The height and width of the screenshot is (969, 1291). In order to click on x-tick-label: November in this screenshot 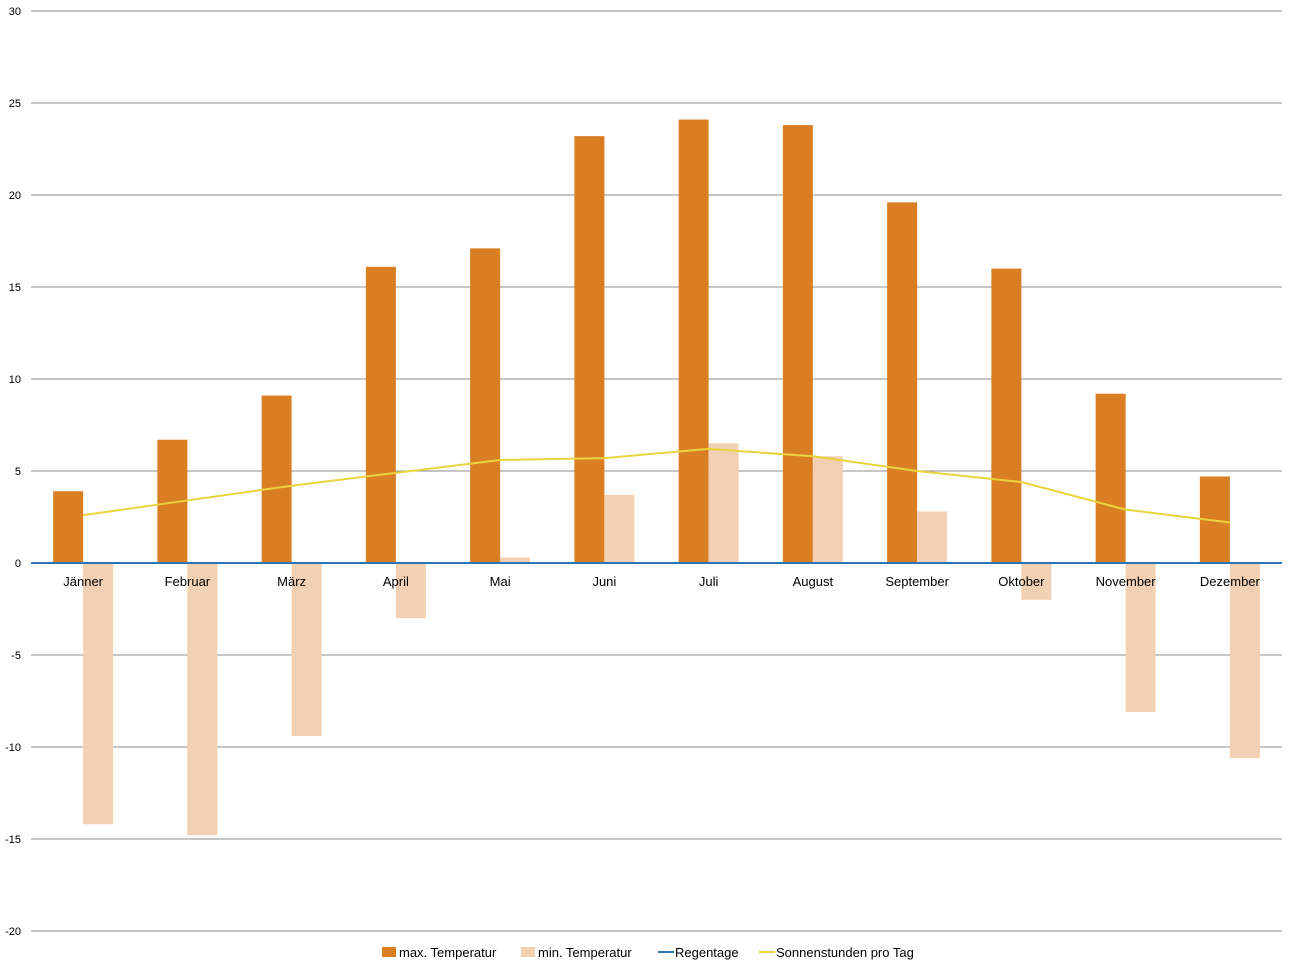, I will do `click(1126, 581)`.